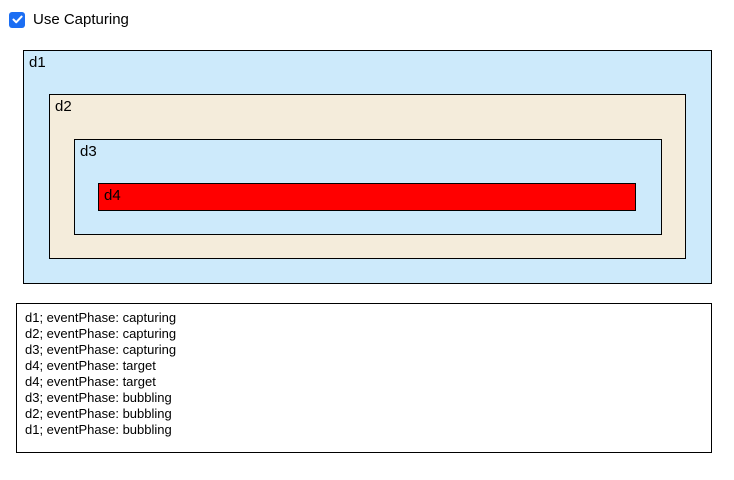 Image resolution: width=734 pixels, height=480 pixels. I want to click on event-box-d3-label: d3, so click(88, 151).